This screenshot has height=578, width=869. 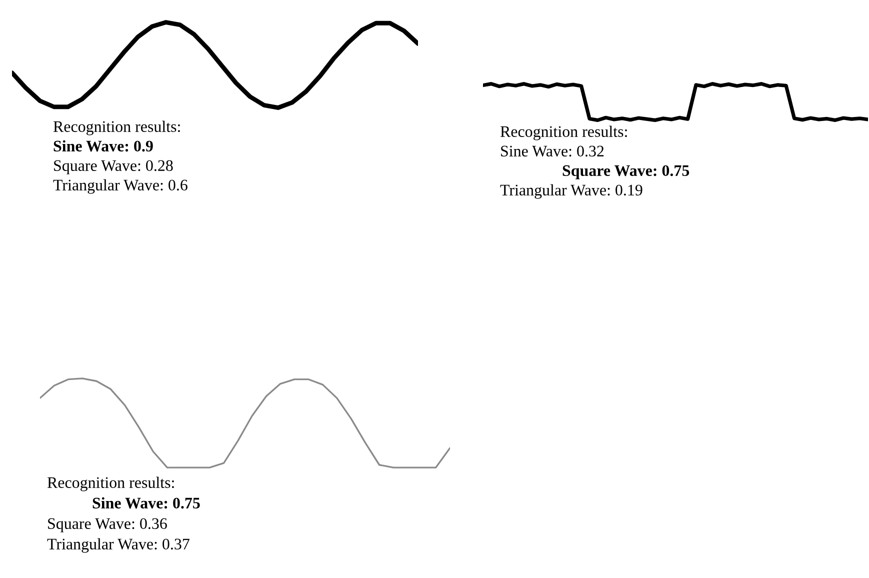 What do you see at coordinates (107, 525) in the screenshot?
I see `text: Square Wave: 0.36` at bounding box center [107, 525].